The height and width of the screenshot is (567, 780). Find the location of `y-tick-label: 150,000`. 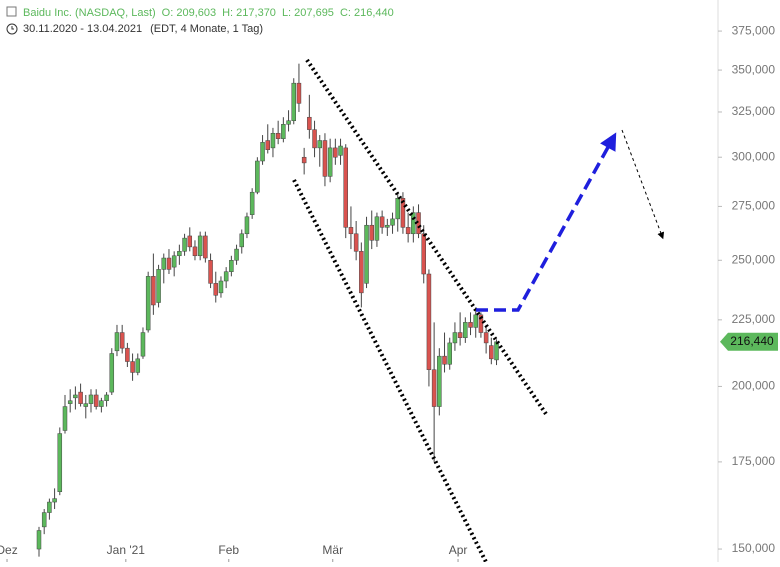

y-tick-label: 150,000 is located at coordinates (754, 548).